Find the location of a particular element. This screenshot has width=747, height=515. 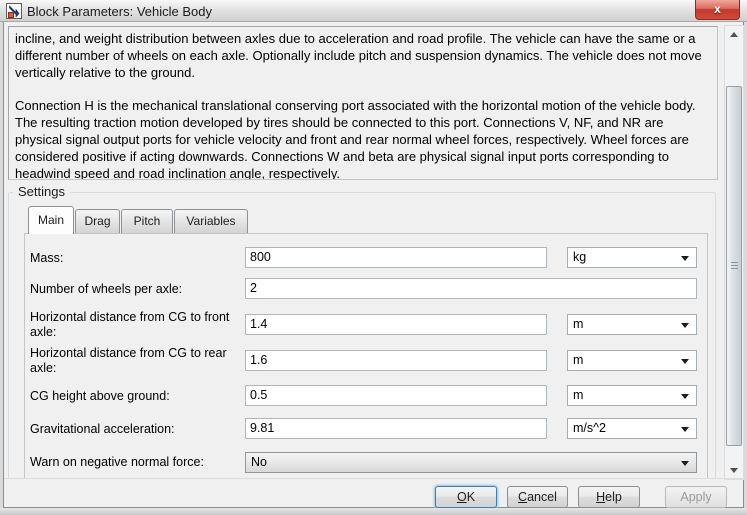

vertical-scrollbar is located at coordinates (734, 252).